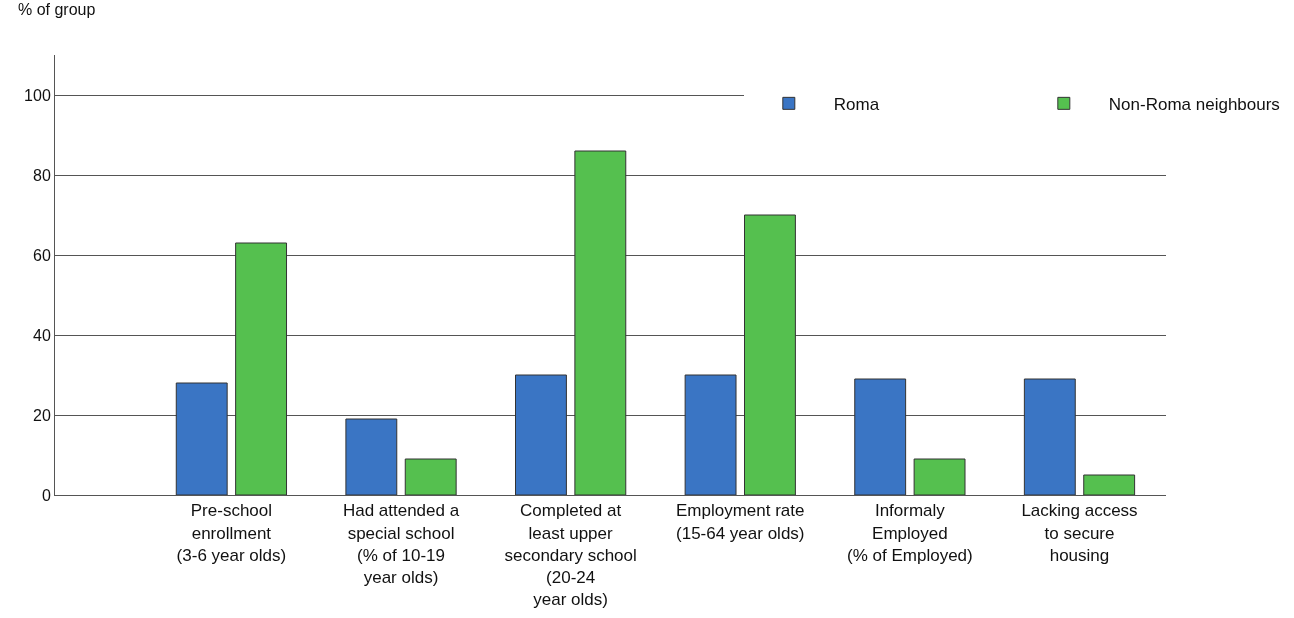 The height and width of the screenshot is (618, 1294). What do you see at coordinates (42, 335) in the screenshot?
I see `y-tick-label: 40` at bounding box center [42, 335].